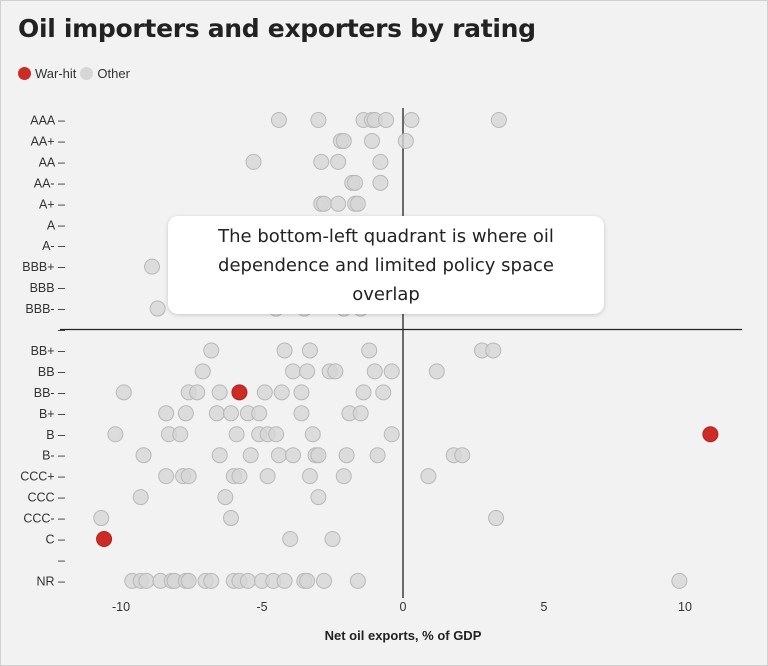  What do you see at coordinates (49, 183) in the screenshot?
I see `y-tick-label: AA- –` at bounding box center [49, 183].